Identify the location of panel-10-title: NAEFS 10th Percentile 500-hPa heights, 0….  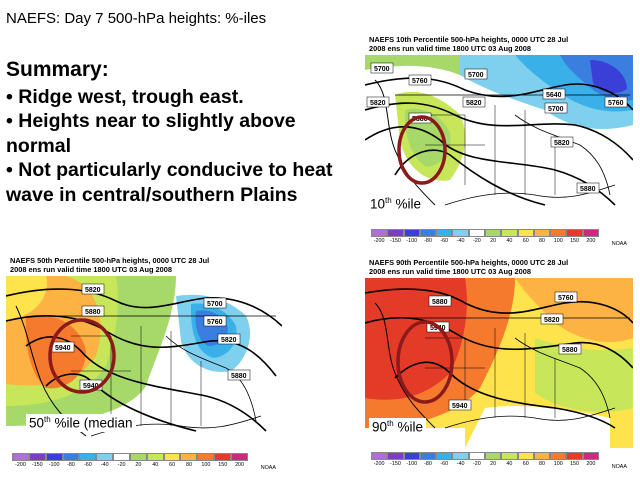
(469, 44).